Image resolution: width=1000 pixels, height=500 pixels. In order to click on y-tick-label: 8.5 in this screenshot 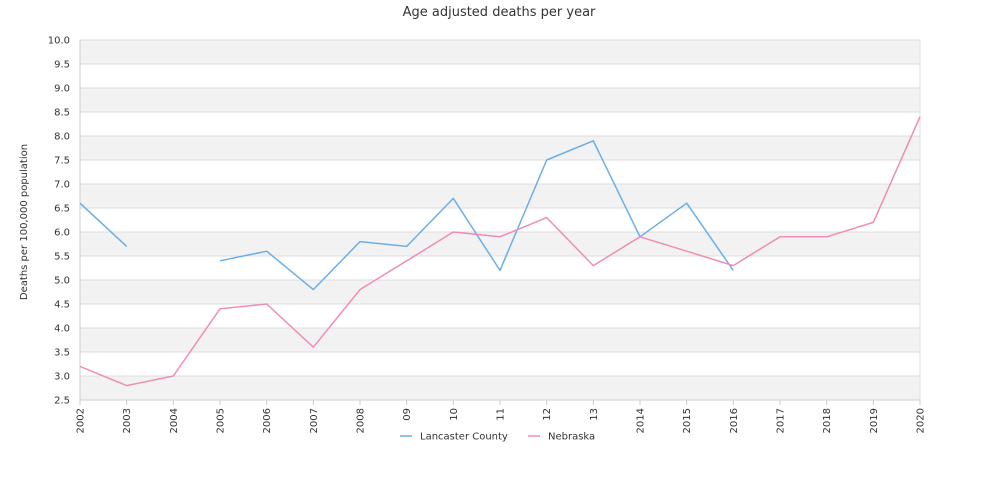, I will do `click(62, 113)`.